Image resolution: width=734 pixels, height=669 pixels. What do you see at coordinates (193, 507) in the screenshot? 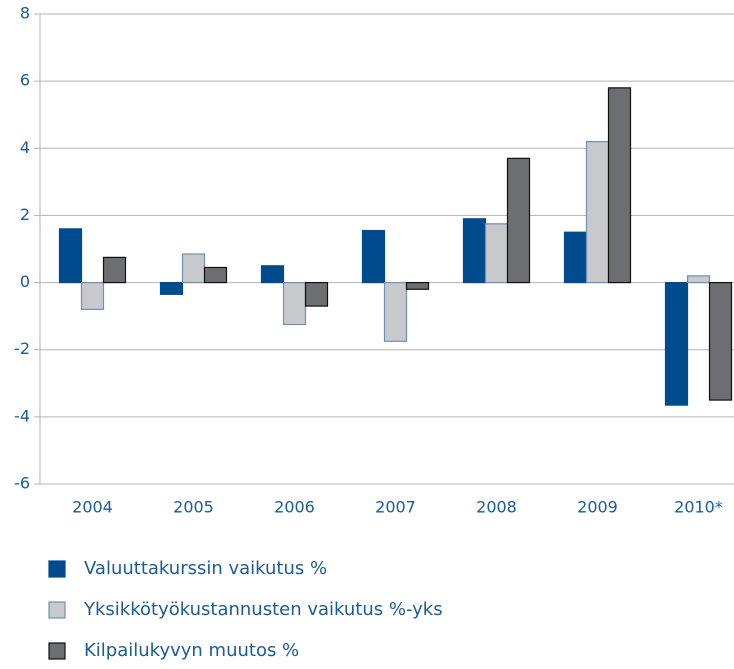
I see `x-tick-label: 2005` at bounding box center [193, 507].